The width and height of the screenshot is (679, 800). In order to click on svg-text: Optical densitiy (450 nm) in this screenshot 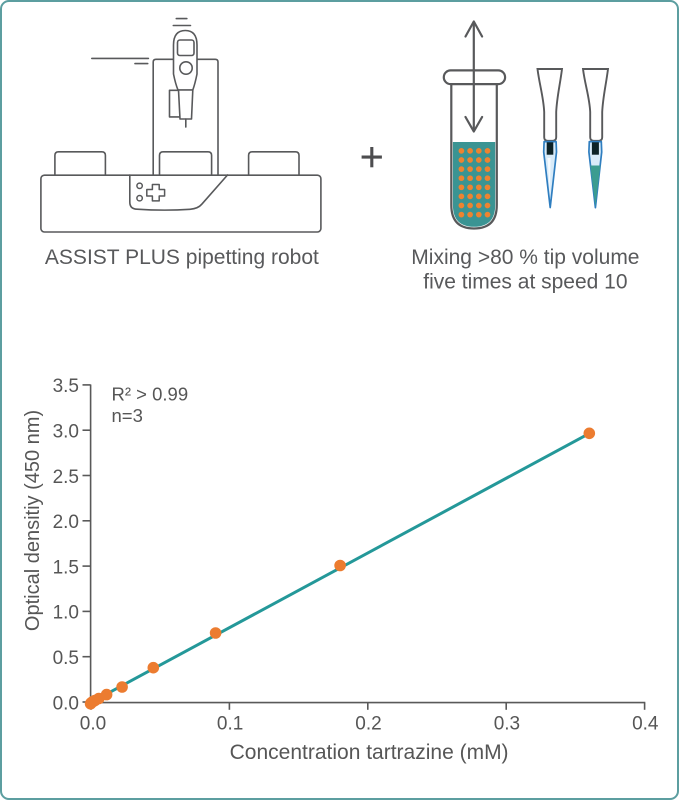, I will do `click(33, 520)`.